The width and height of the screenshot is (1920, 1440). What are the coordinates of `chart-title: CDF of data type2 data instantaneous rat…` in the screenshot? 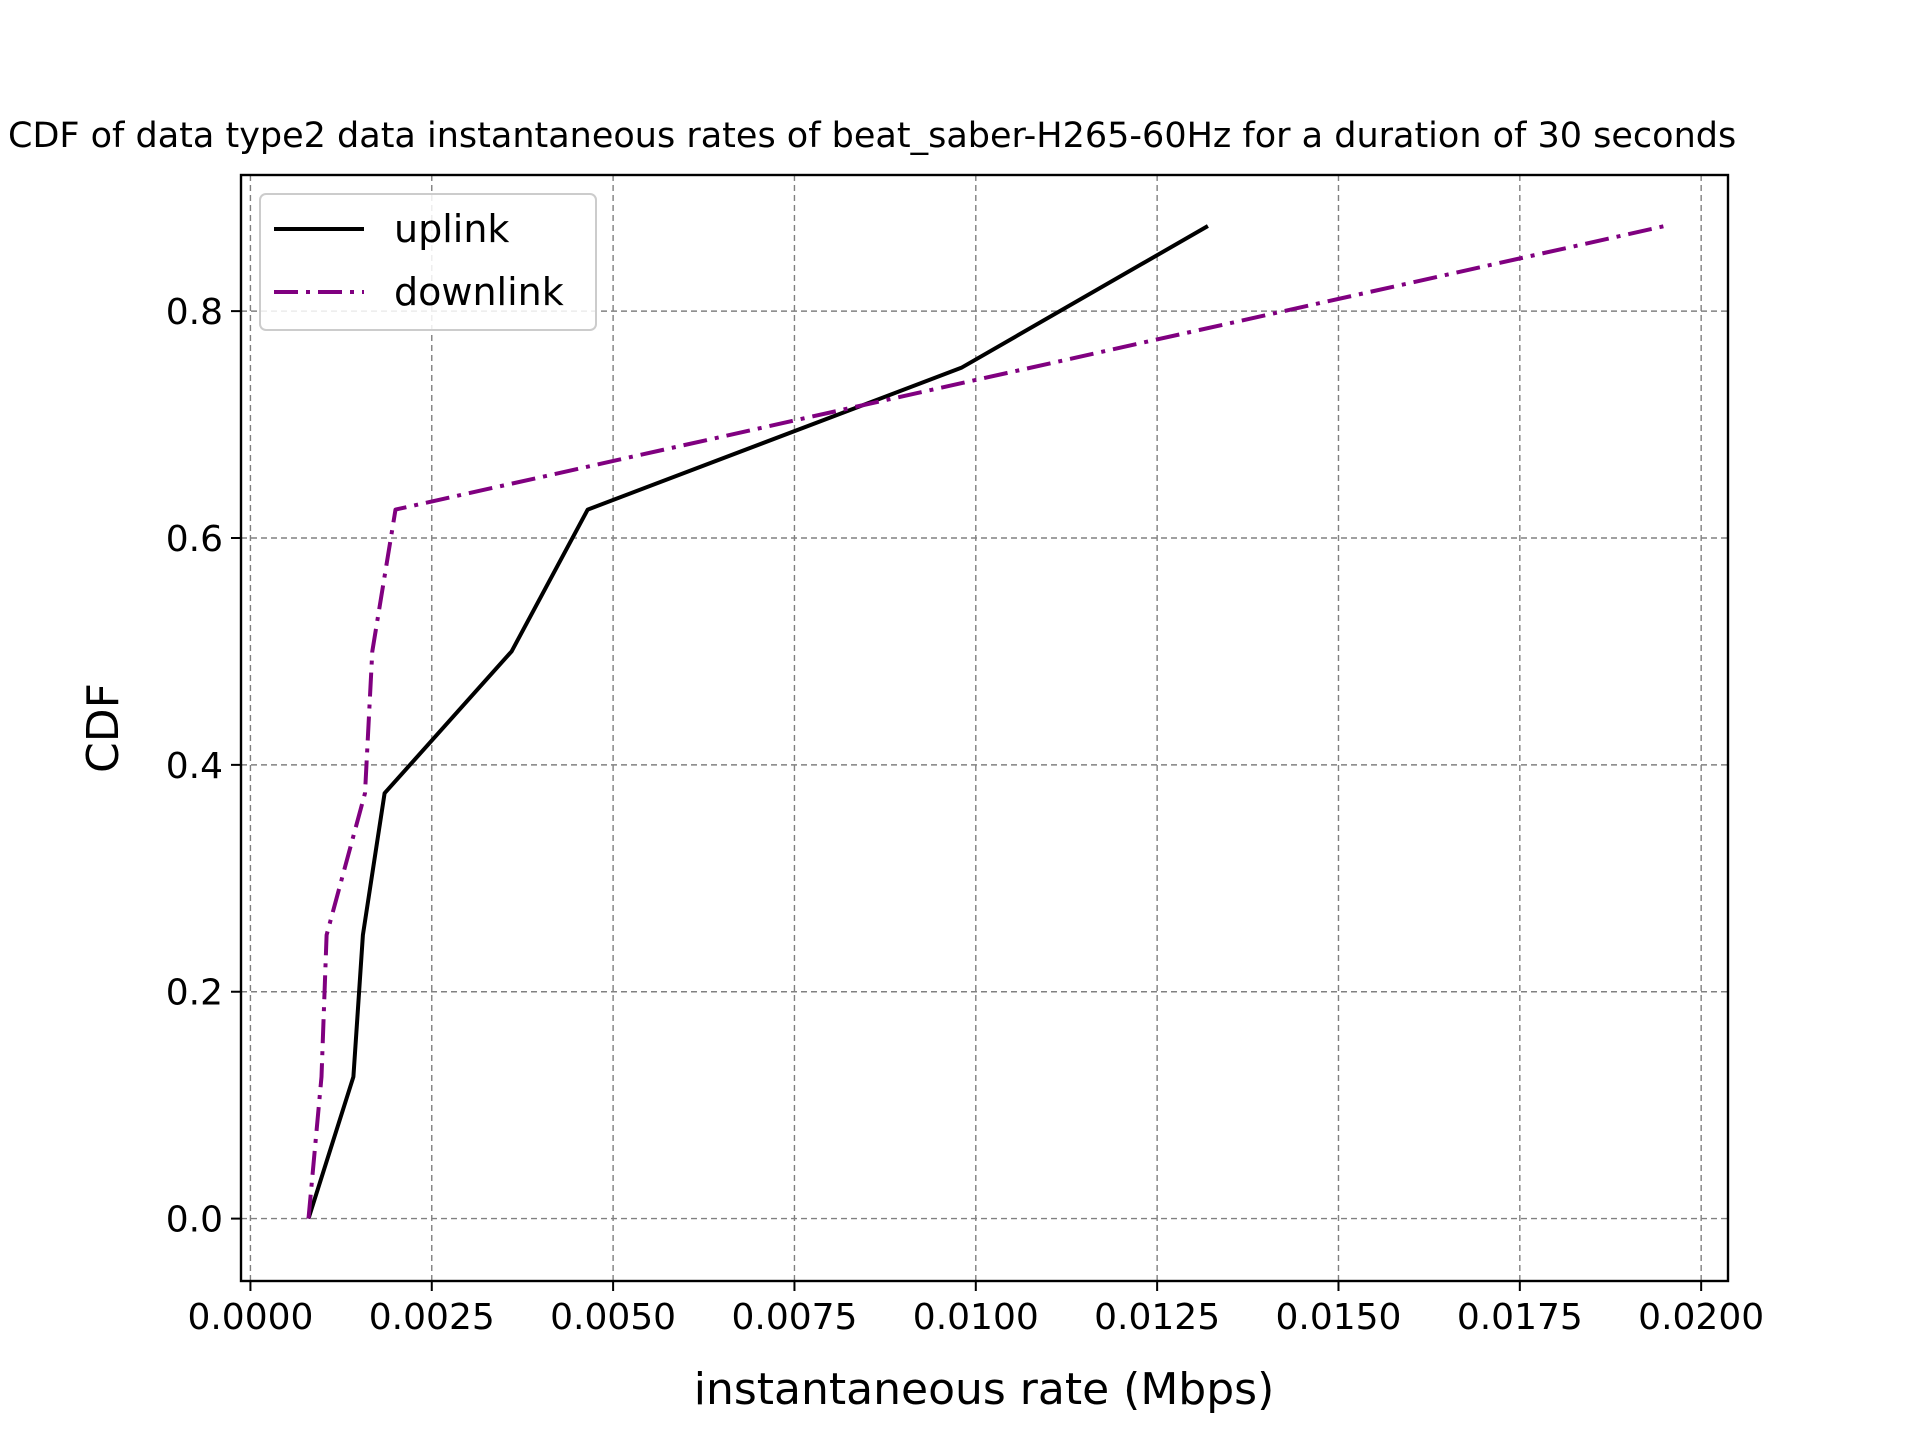 It's located at (872, 136).